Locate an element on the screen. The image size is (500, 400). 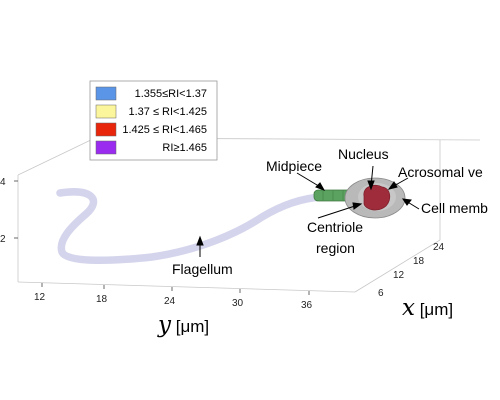
label-acrosomal-vesicle: Acrosomal ve is located at coordinates (440, 172).